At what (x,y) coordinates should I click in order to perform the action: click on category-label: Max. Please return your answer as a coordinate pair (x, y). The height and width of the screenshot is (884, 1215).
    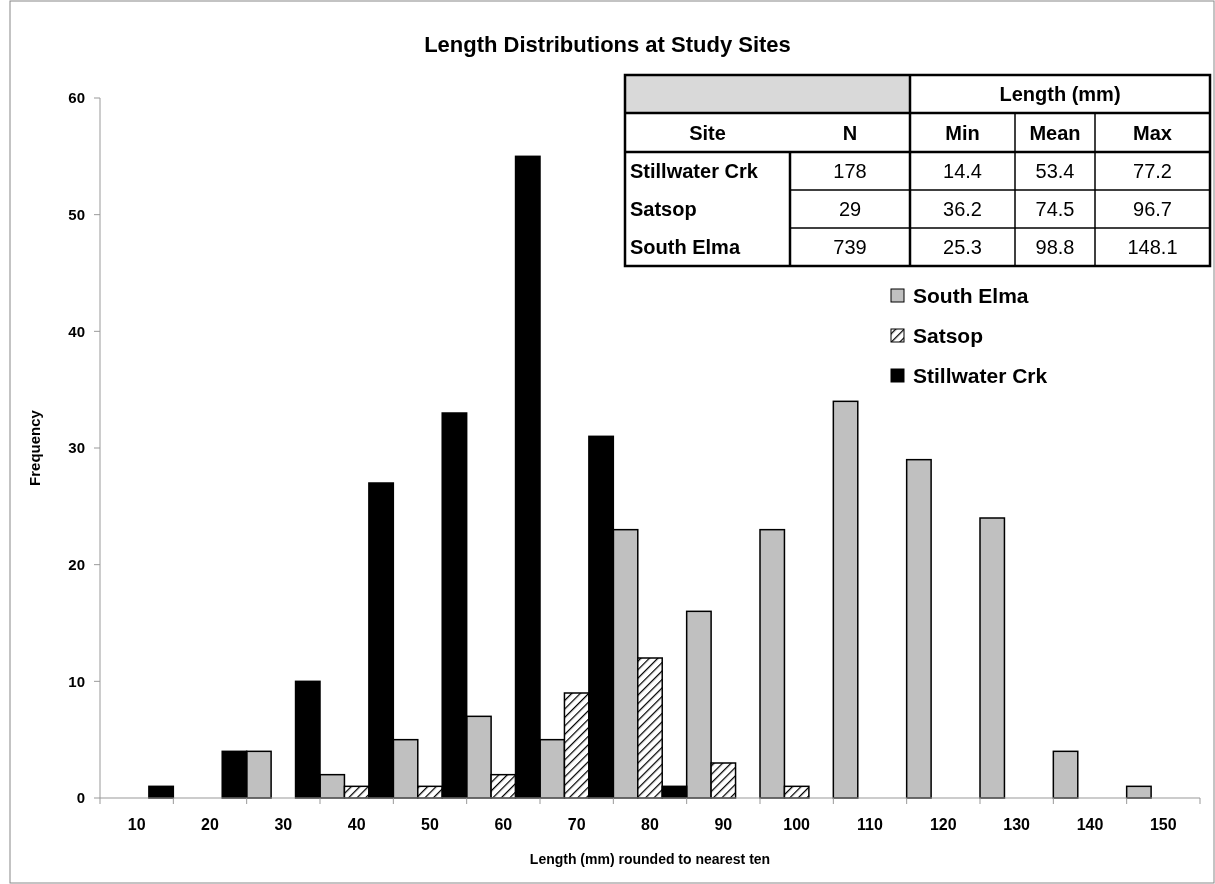
    Looking at the image, I should click on (1152, 132).